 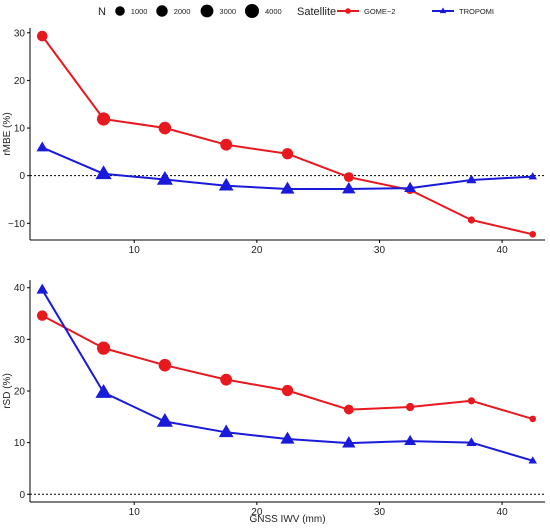 What do you see at coordinates (16, 224) in the screenshot?
I see `y-tick-label: −10` at bounding box center [16, 224].